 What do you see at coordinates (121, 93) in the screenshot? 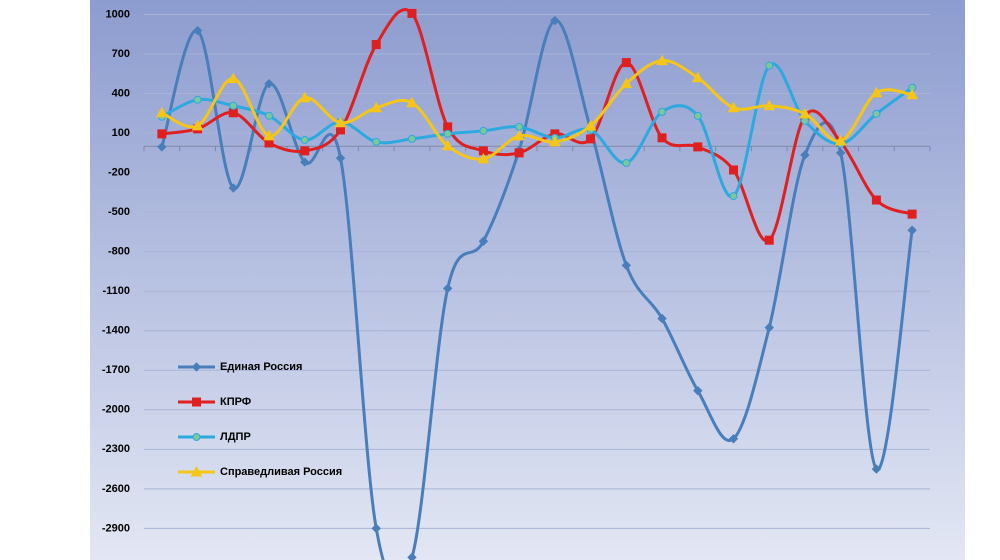
I see `y-tick-label: 400` at bounding box center [121, 93].